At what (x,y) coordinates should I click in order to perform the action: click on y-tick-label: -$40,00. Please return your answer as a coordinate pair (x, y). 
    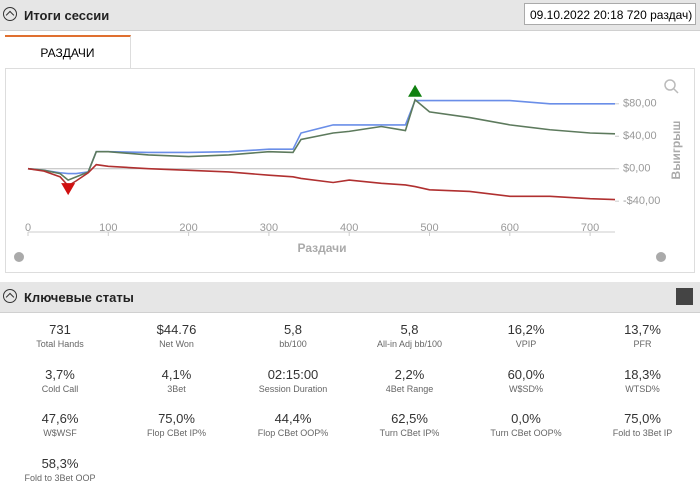
    Looking at the image, I should click on (641, 201).